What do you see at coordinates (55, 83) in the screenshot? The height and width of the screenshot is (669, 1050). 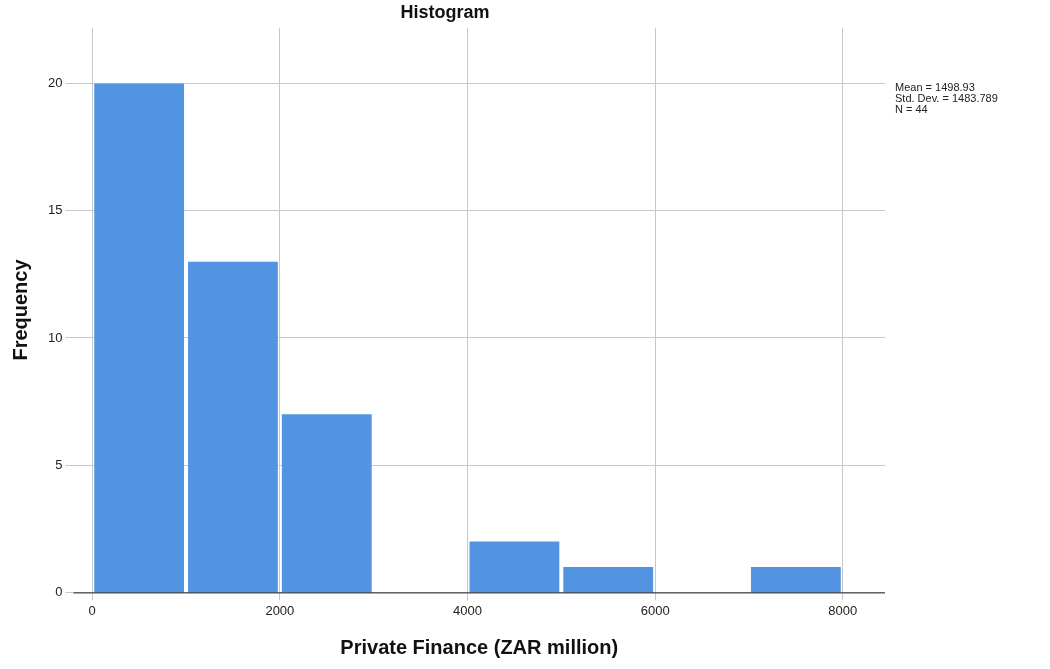 I see `y-tick-label: 20` at bounding box center [55, 83].